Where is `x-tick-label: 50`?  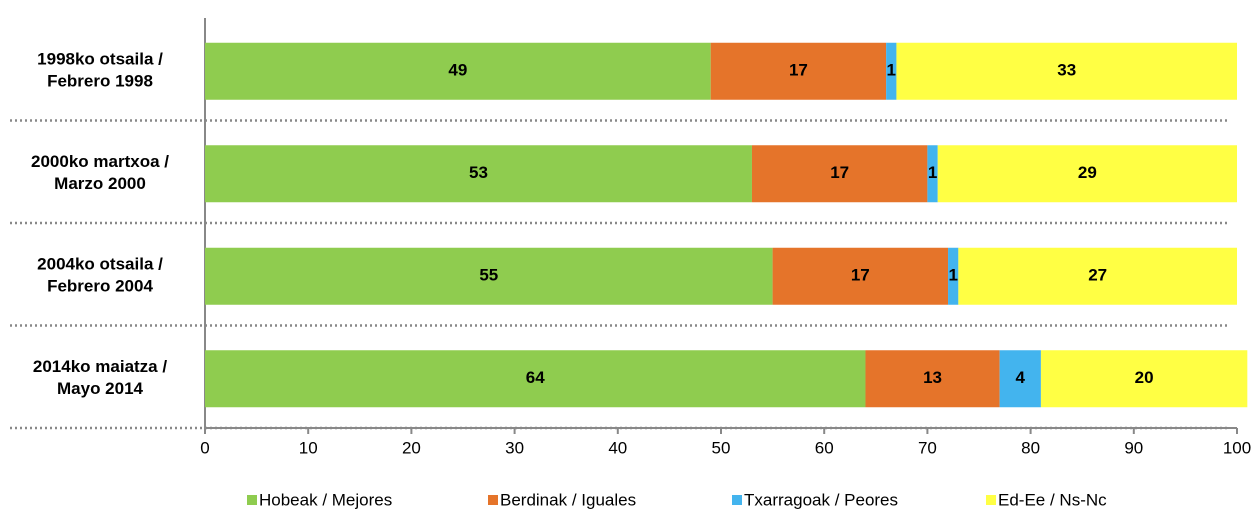
x-tick-label: 50 is located at coordinates (721, 447).